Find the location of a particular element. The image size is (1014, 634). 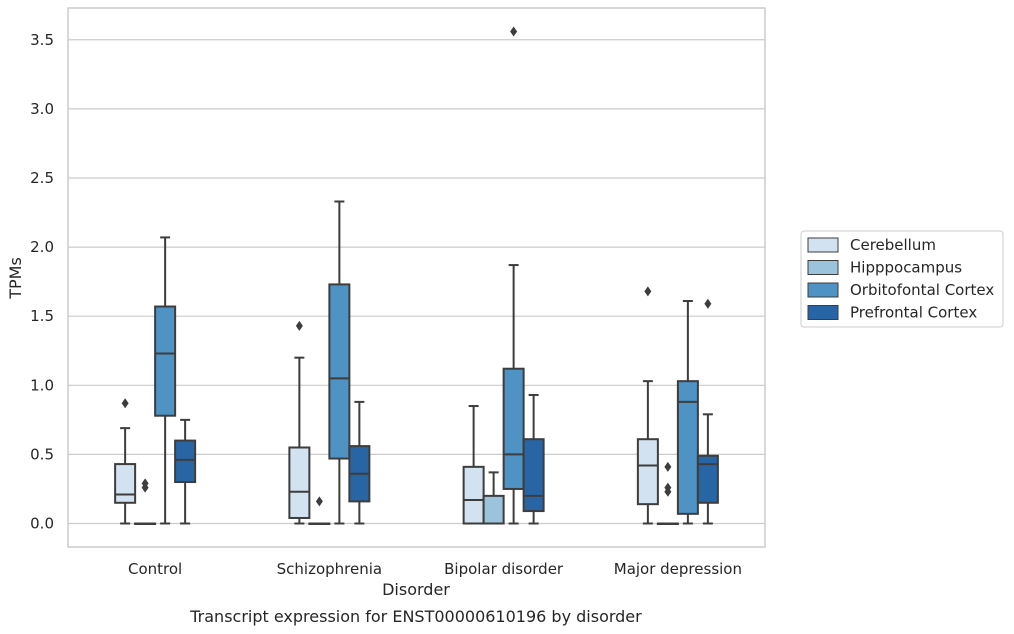

y-tick-label: 2.0 is located at coordinates (42, 247).